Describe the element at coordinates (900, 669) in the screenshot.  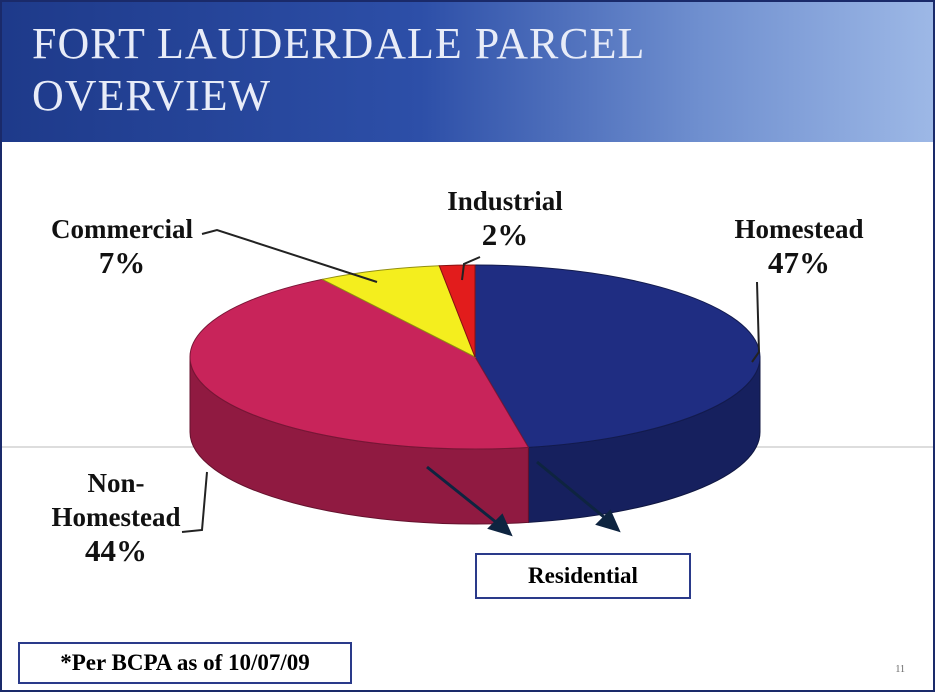
I see `page-number: 11` at that location.